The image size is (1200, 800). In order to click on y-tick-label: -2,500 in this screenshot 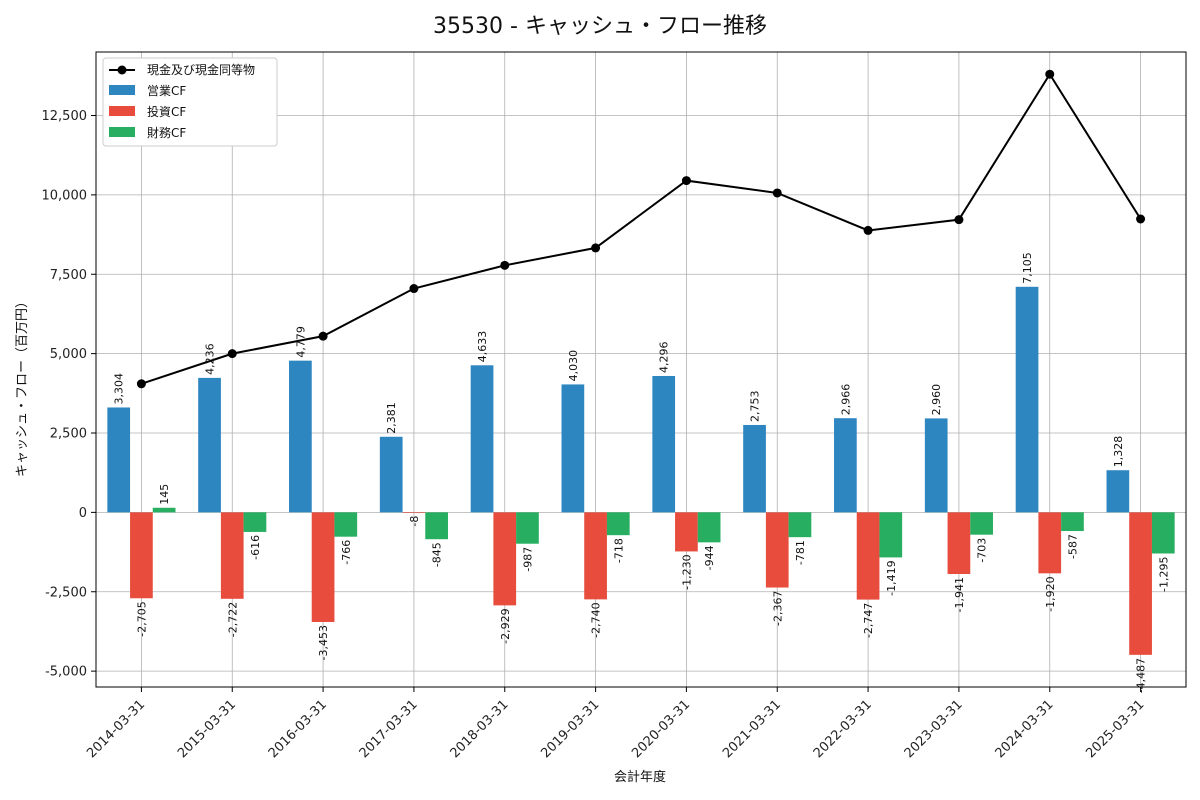, I will do `click(66, 592)`.